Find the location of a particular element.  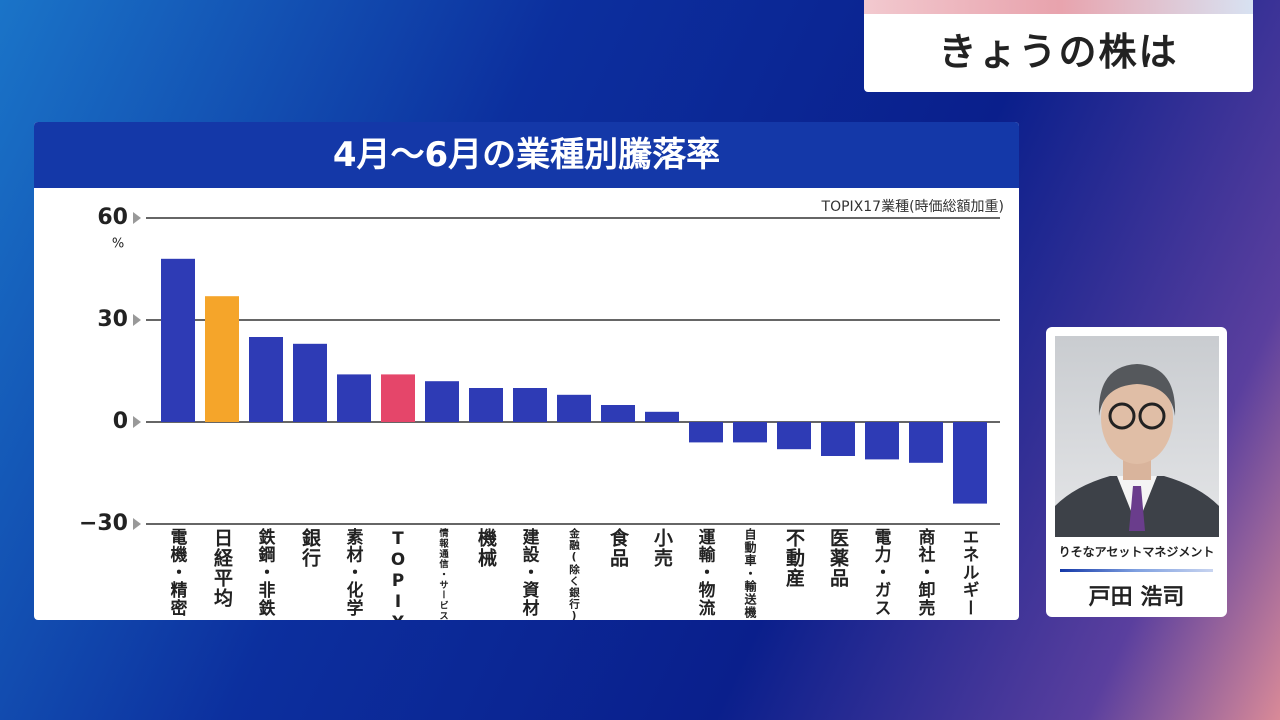

x-tick-label: 商社・卸売 is located at coordinates (926, 572).